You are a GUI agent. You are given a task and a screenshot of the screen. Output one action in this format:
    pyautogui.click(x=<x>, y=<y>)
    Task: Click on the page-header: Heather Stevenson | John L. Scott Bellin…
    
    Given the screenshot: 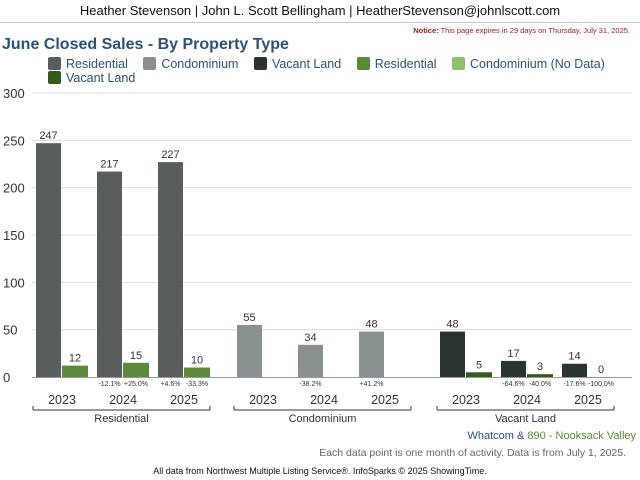 What is the action you would take?
    pyautogui.click(x=320, y=11)
    